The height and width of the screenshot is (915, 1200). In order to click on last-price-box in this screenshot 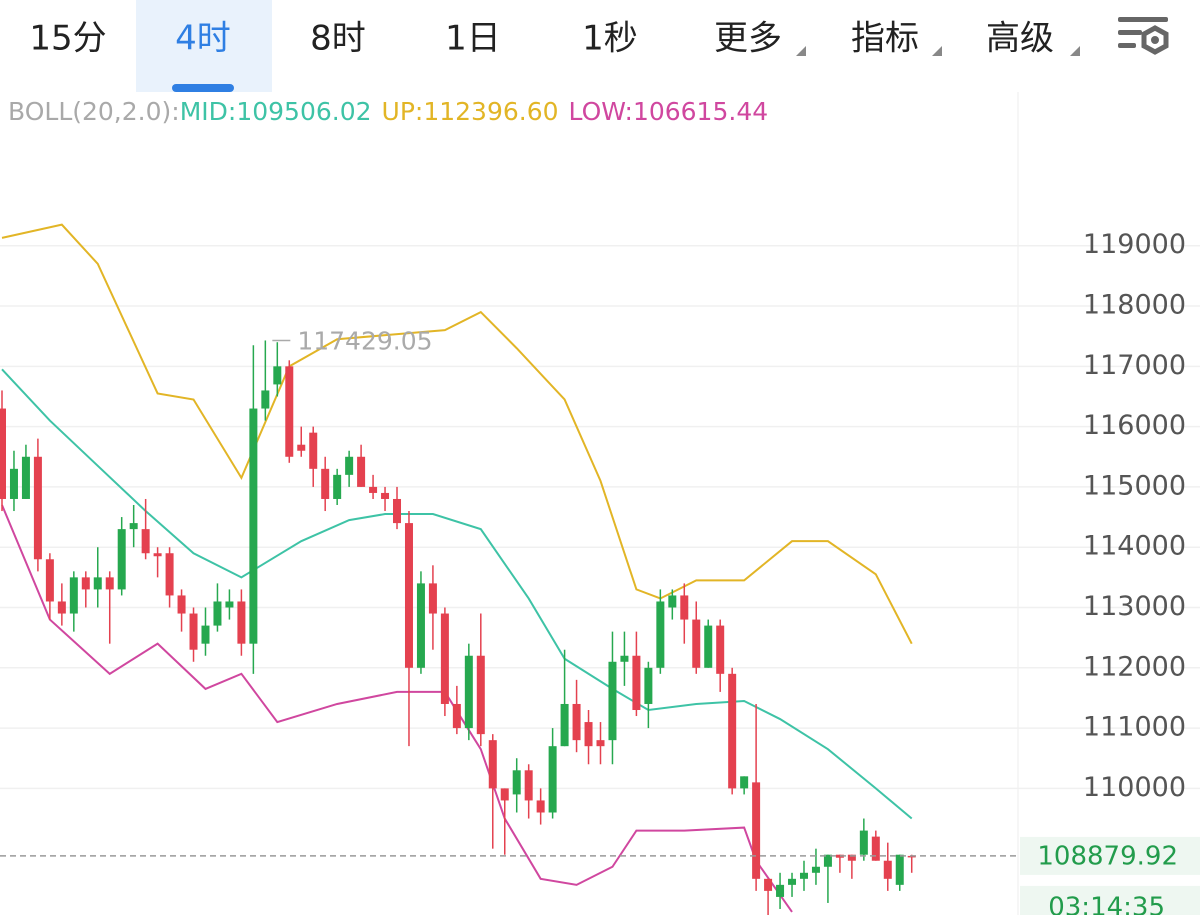, I will do `click(1110, 855)`.